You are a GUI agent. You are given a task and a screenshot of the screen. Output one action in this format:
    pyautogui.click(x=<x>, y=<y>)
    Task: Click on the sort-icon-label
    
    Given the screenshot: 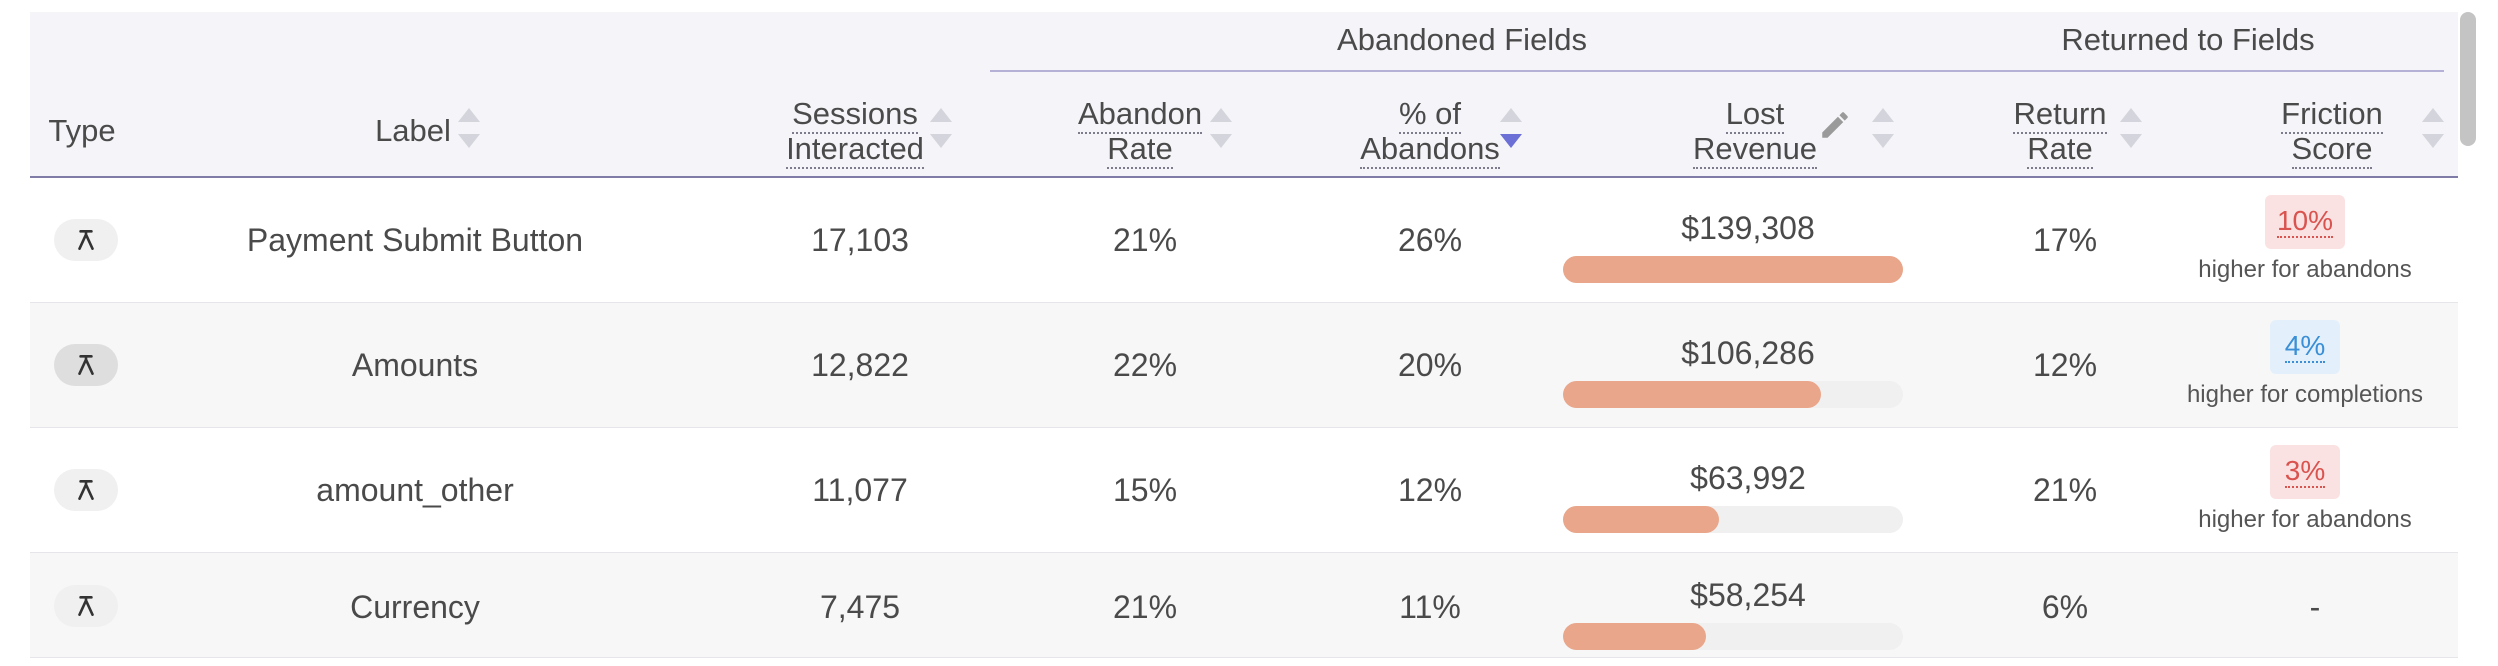 What is the action you would take?
    pyautogui.click(x=469, y=128)
    